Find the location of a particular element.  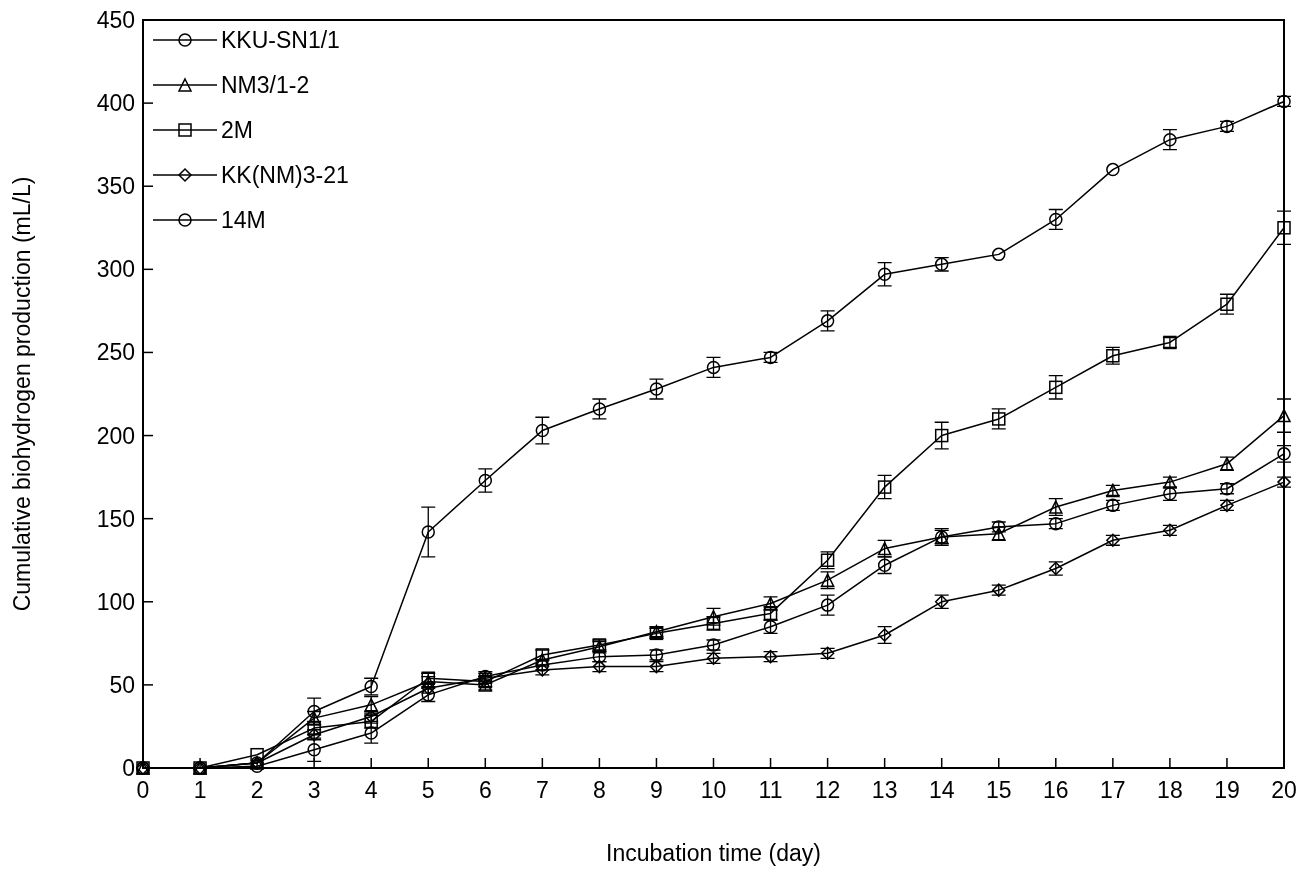

x-tick-label: 14 is located at coordinates (941, 790).